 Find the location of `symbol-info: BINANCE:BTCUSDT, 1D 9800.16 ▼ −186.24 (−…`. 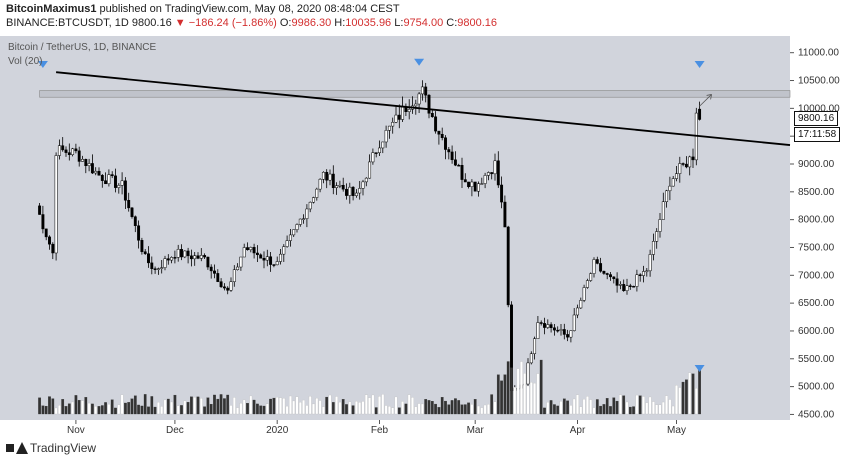

symbol-info: BINANCE:BTCUSDT, 1D 9800.16 ▼ −186.24 (−… is located at coordinates (251, 23).